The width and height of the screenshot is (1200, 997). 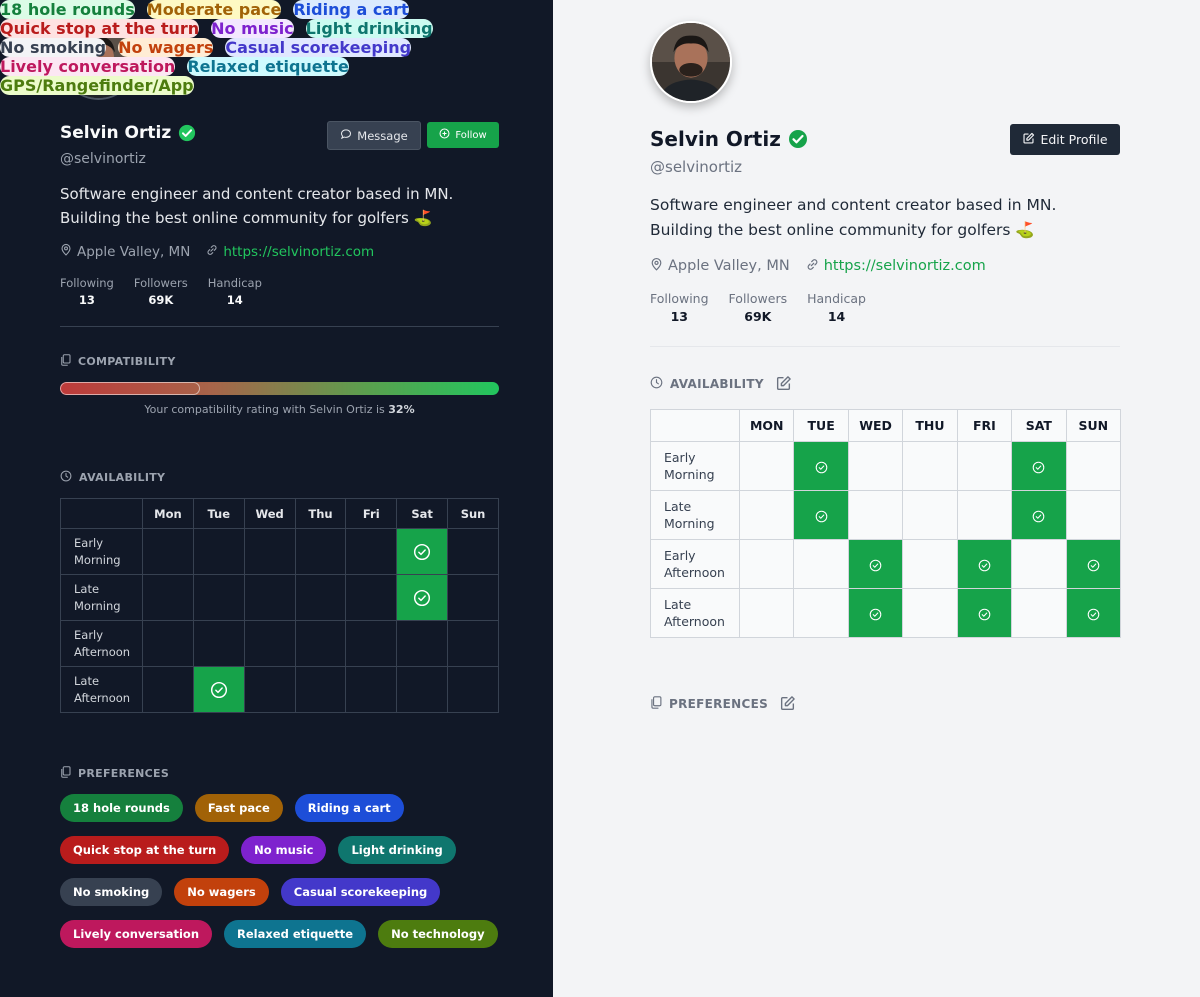 I want to click on time-slot-label-line1: Late, so click(x=87, y=681).